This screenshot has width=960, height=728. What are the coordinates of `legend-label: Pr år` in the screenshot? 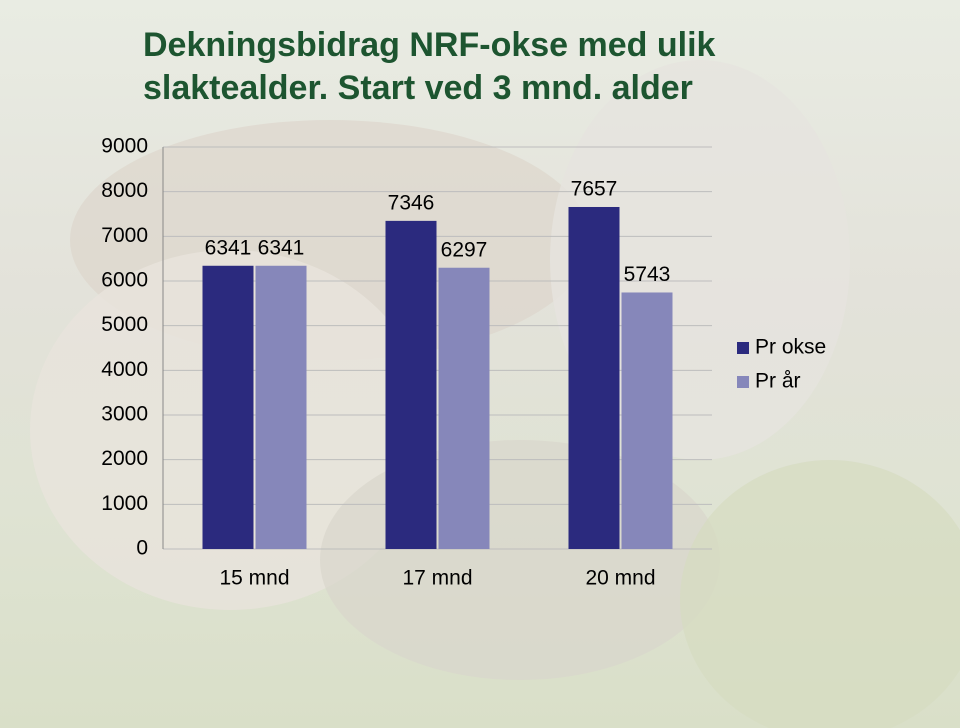 It's located at (778, 381).